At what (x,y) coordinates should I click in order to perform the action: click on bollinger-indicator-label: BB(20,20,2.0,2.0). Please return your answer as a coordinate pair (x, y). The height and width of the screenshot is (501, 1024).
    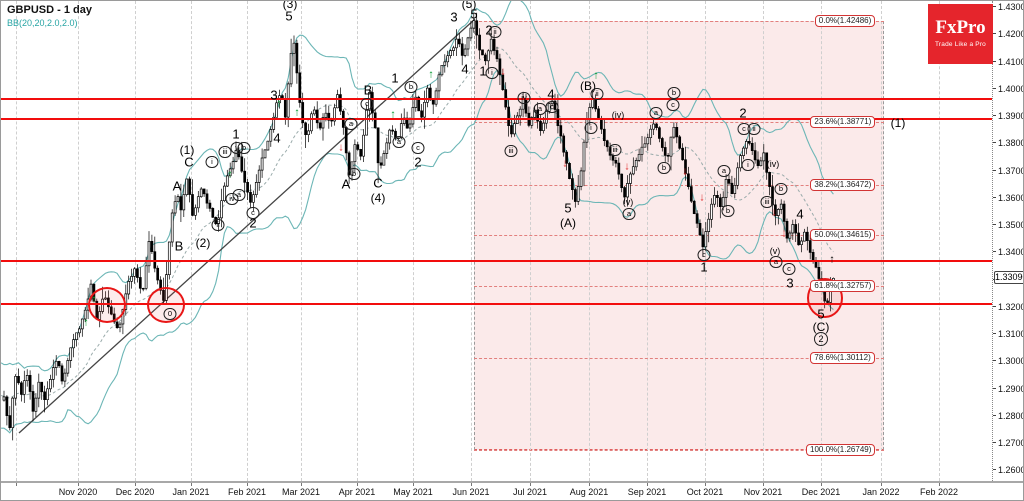
    Looking at the image, I should click on (42, 23).